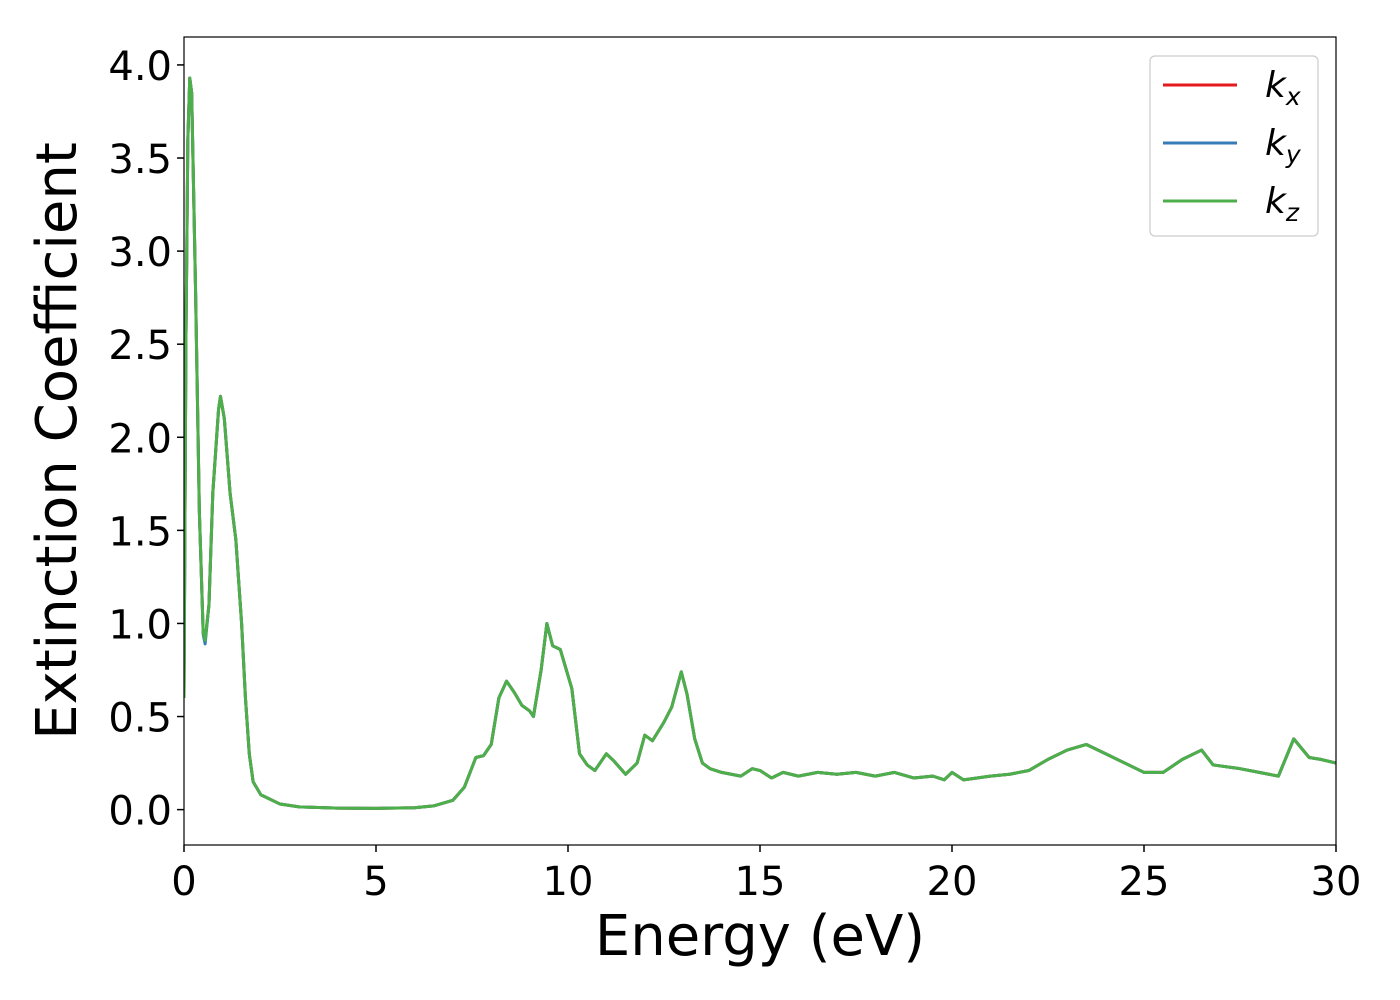  I want to click on legend-label: kz, so click(1282, 204).